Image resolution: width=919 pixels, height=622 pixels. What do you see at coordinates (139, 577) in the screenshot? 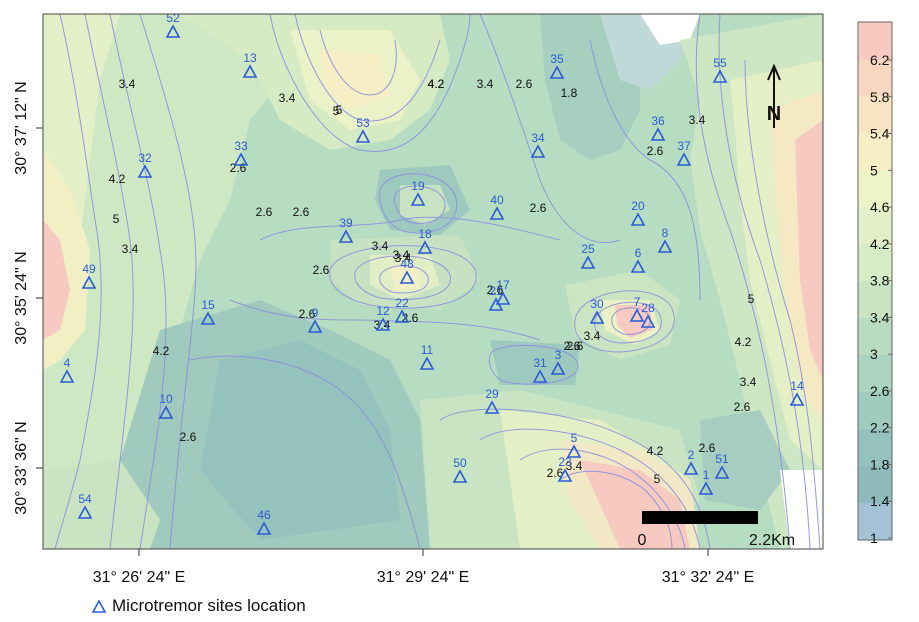
I see `lon-label-left: 31° 26' 24" E` at bounding box center [139, 577].